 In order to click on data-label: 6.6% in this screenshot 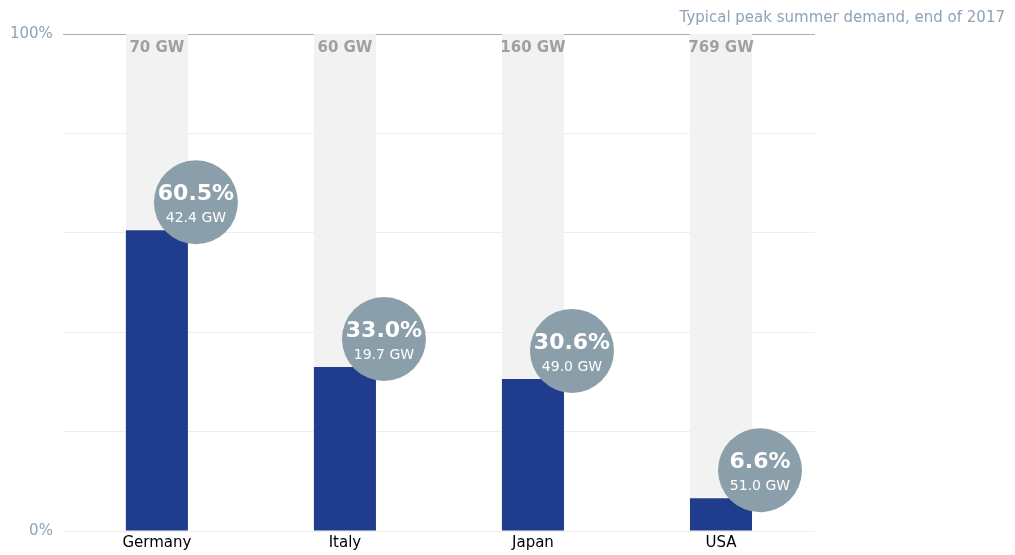, I will do `click(760, 460)`.